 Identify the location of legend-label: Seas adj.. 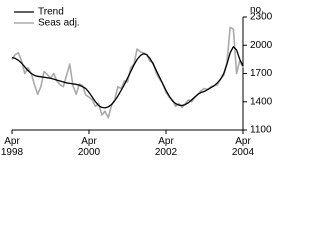
(59, 23).